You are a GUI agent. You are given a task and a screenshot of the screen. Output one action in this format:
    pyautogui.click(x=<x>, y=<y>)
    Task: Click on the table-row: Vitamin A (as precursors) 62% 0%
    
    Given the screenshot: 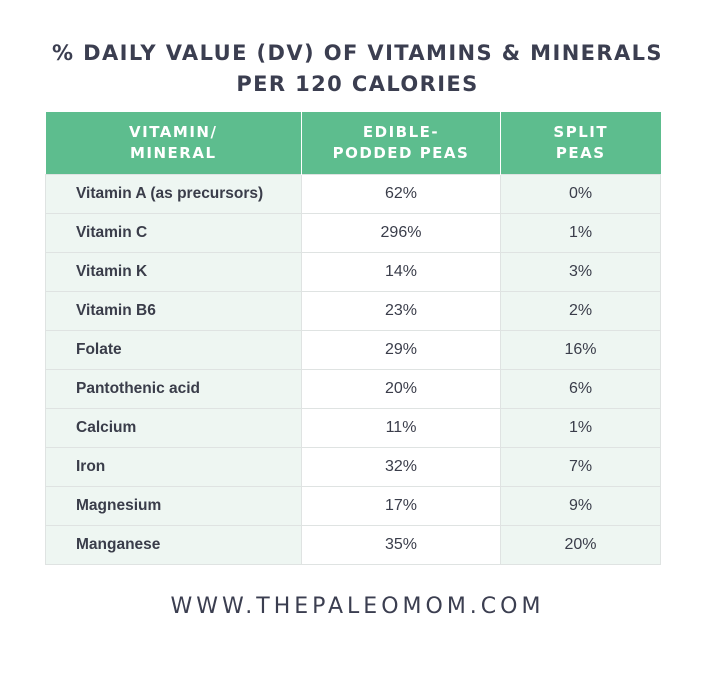 What is the action you would take?
    pyautogui.click(x=353, y=194)
    